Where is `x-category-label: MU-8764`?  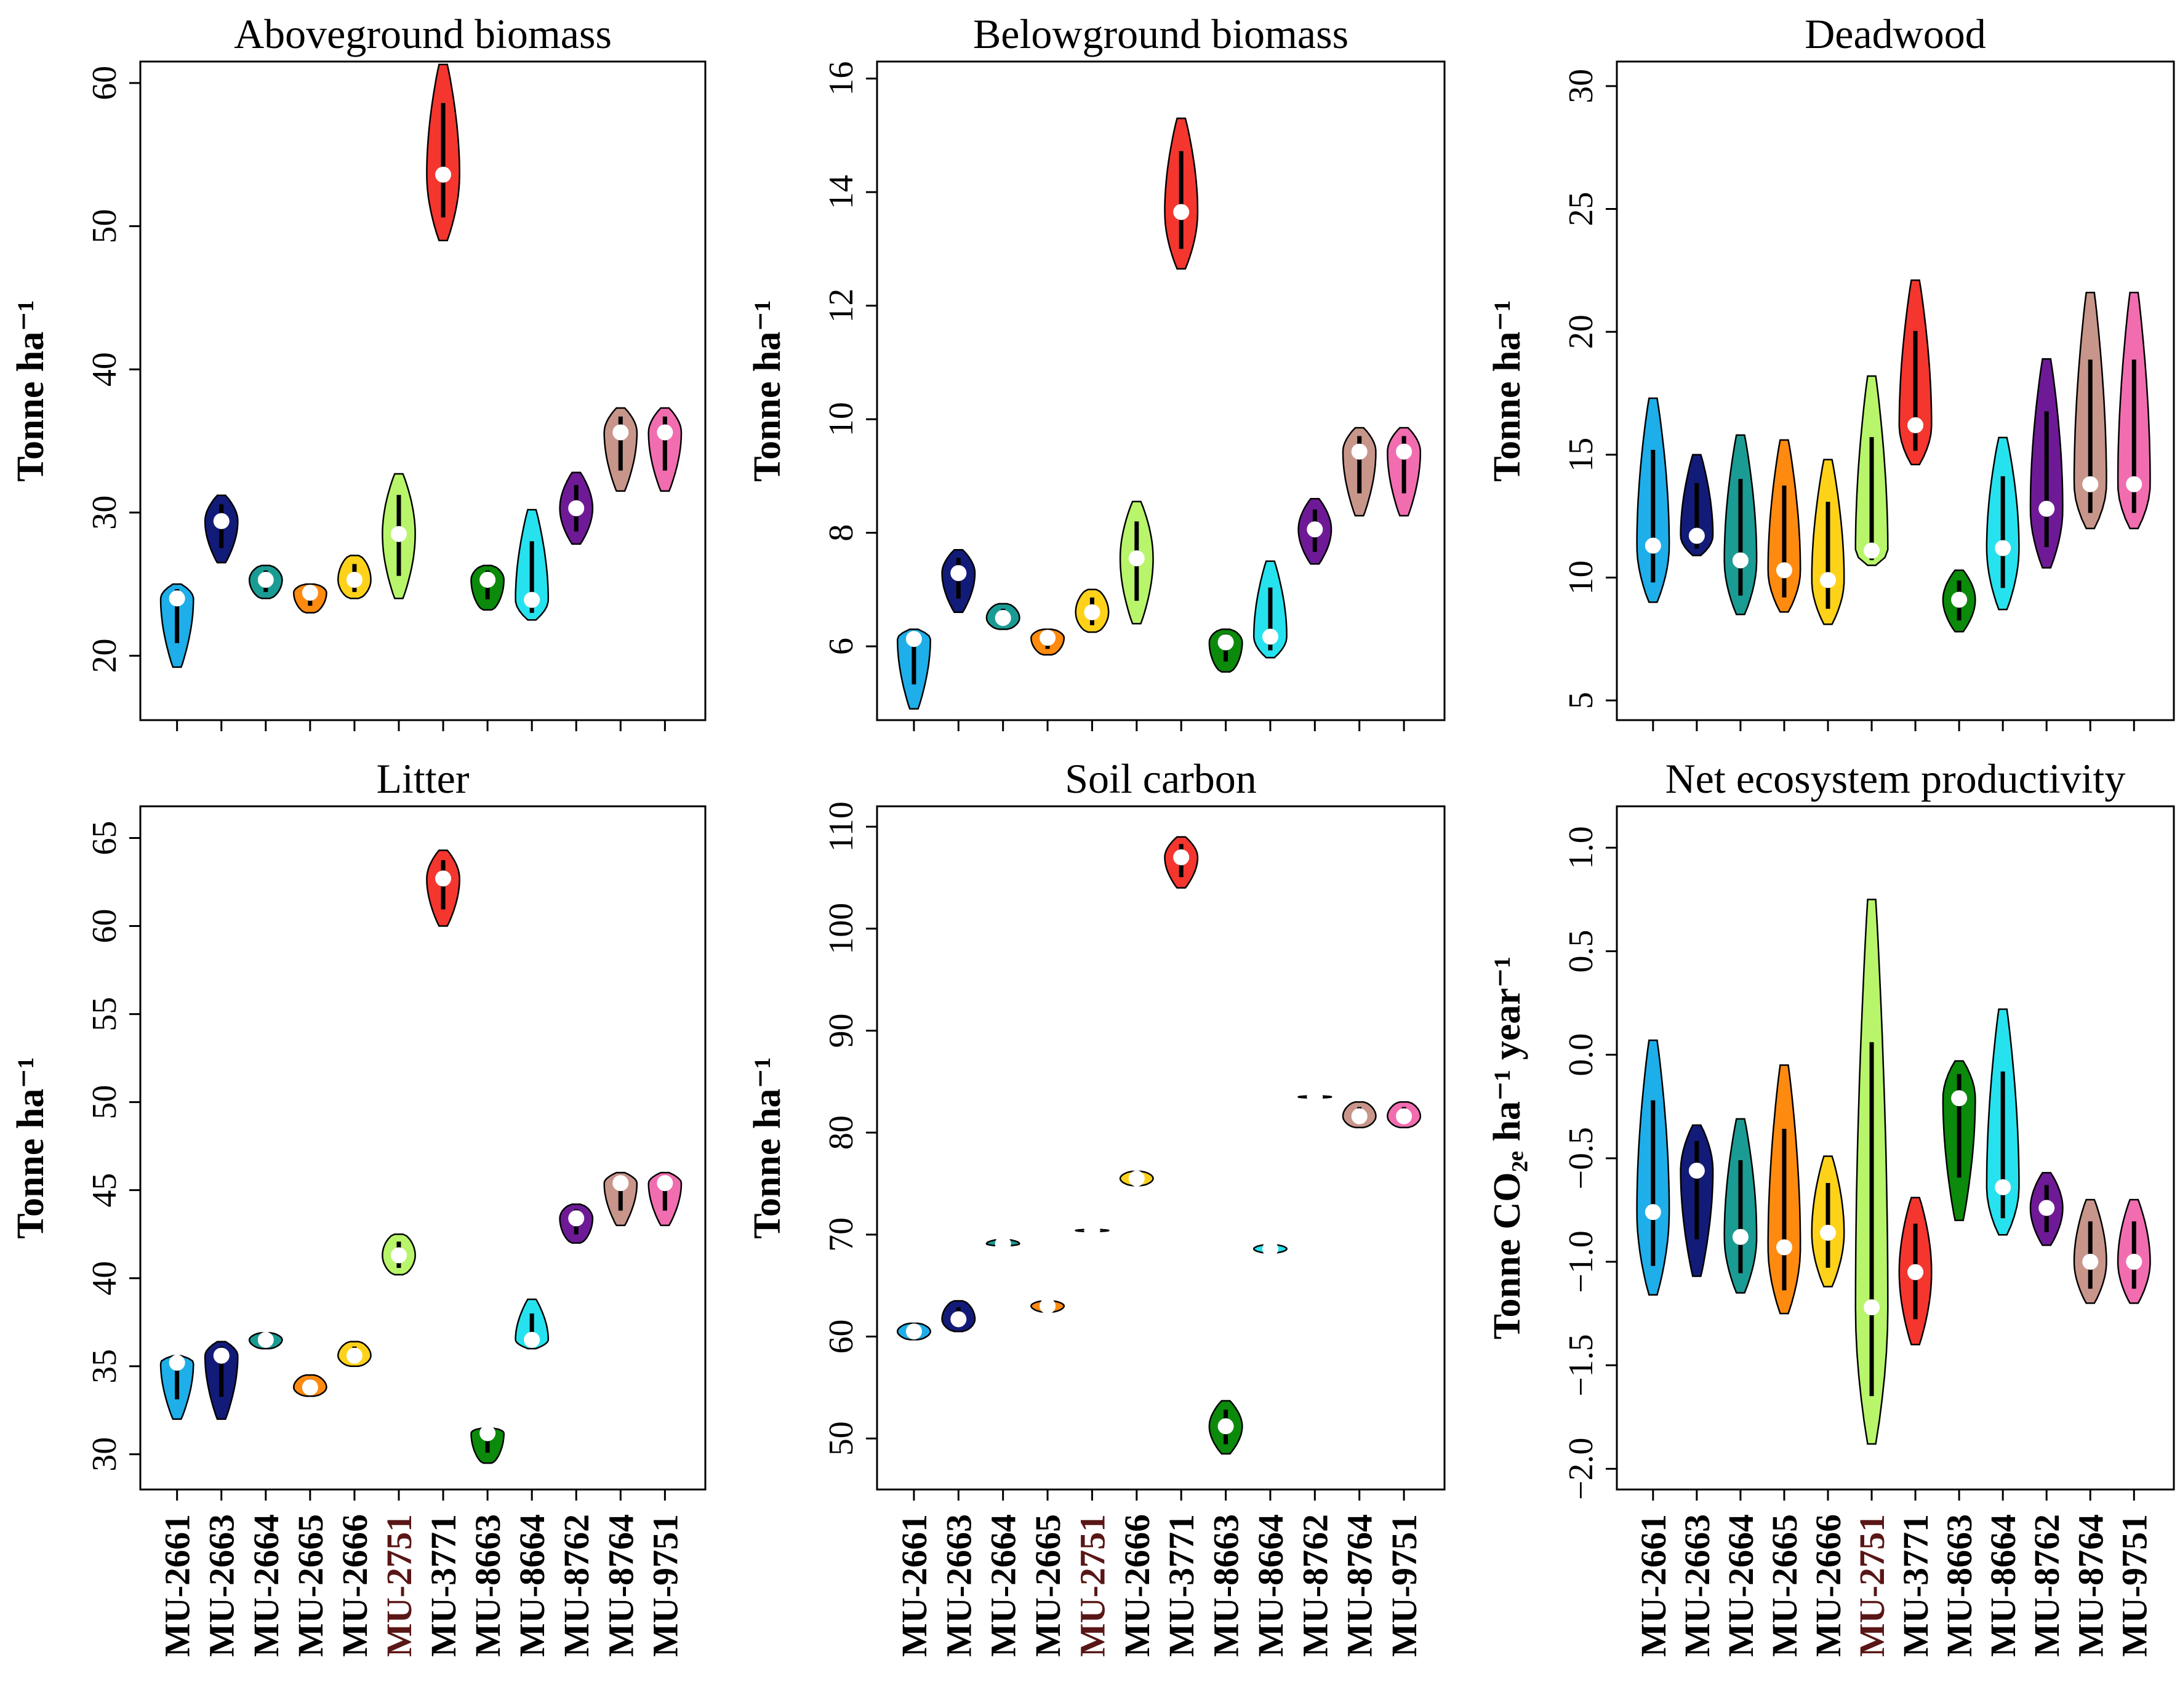
x-category-label: MU-8764 is located at coordinates (1360, 1585).